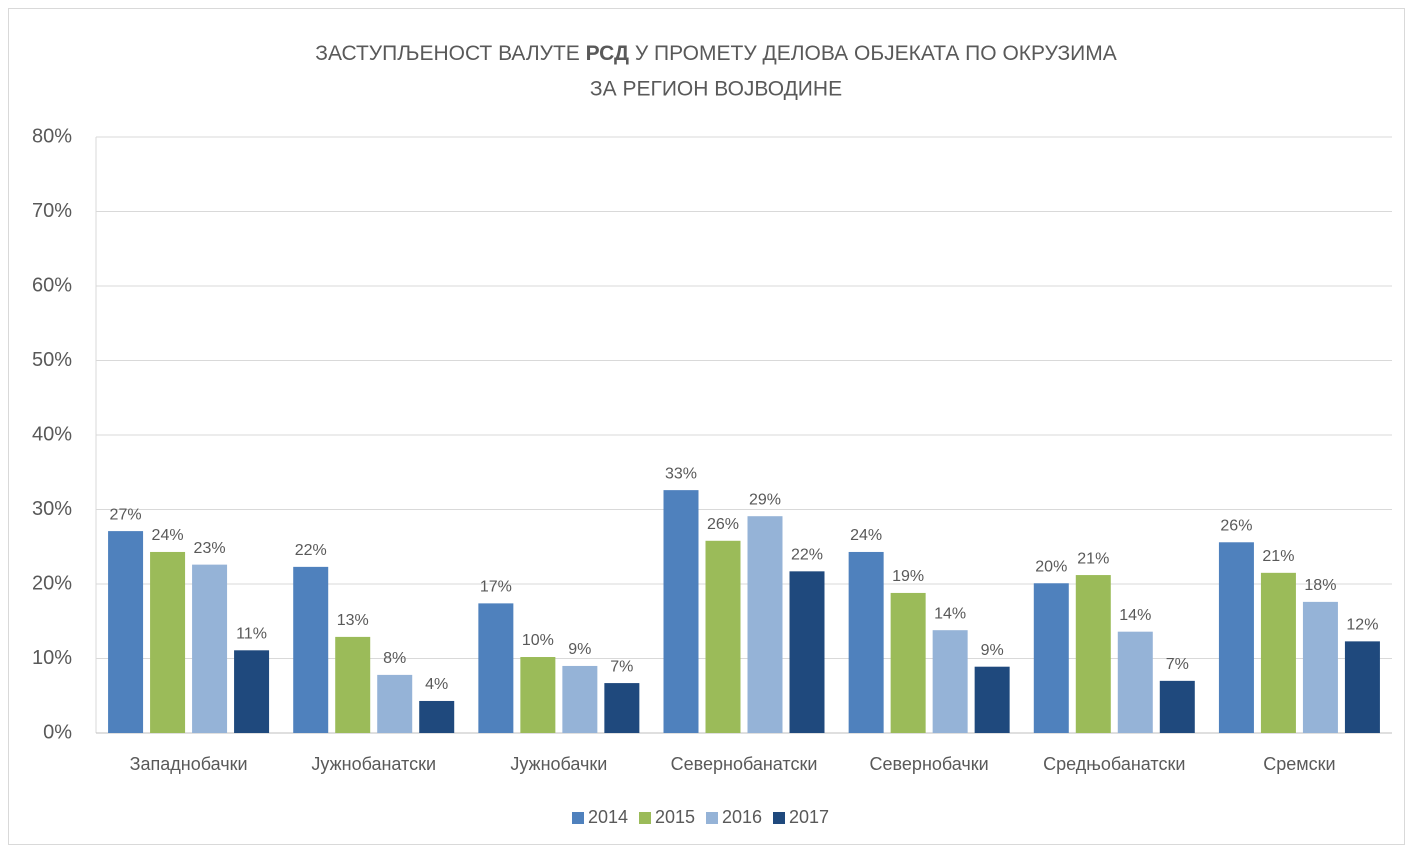  What do you see at coordinates (1299, 764) in the screenshot?
I see `x-tick-label: Сремски` at bounding box center [1299, 764].